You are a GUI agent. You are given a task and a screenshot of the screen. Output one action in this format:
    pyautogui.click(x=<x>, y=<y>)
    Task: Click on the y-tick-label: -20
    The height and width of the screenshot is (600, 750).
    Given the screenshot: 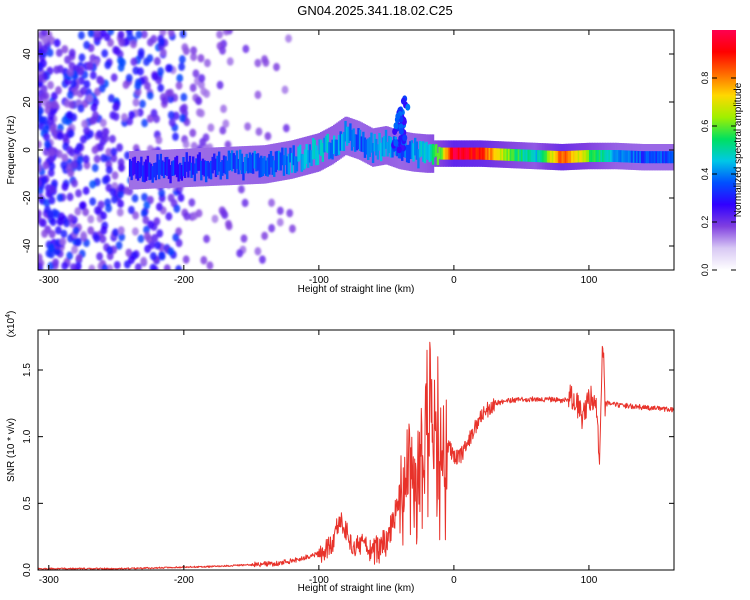 What is the action you would take?
    pyautogui.click(x=27, y=197)
    